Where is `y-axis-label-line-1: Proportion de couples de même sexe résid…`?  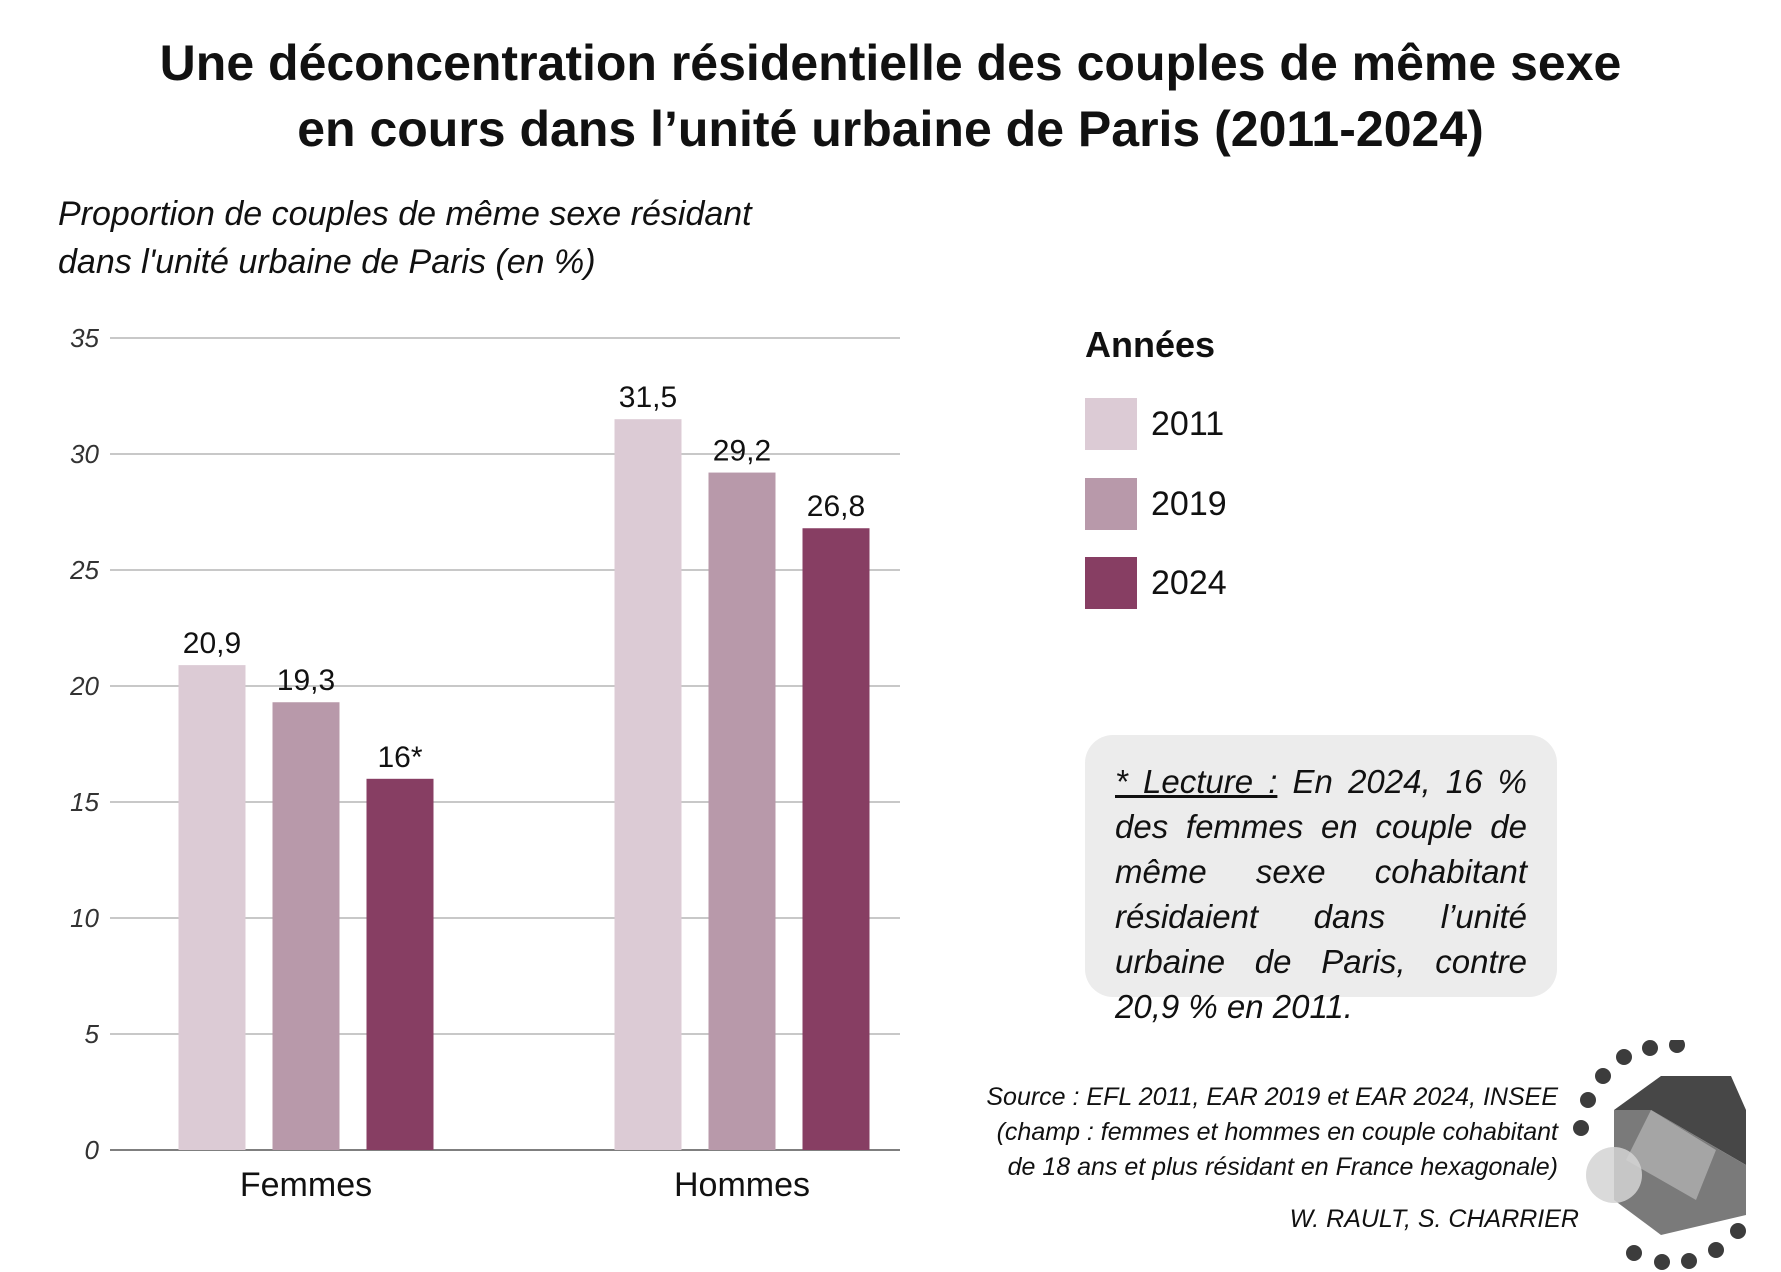
y-axis-label-line-1: Proportion de couples de même sexe résid… is located at coordinates (405, 214).